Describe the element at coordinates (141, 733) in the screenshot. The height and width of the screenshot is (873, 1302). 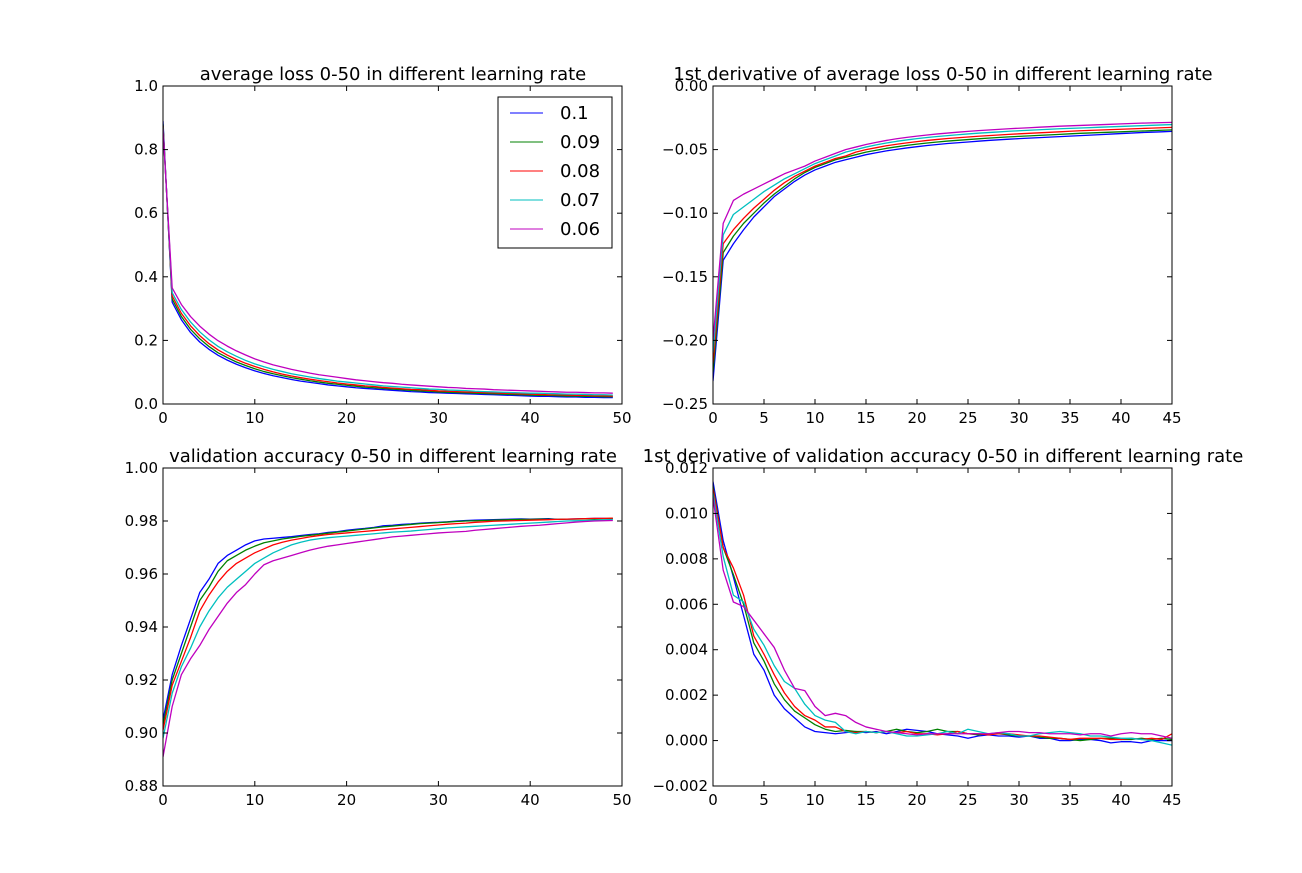
I see `y-tick-label: 0.90` at that location.